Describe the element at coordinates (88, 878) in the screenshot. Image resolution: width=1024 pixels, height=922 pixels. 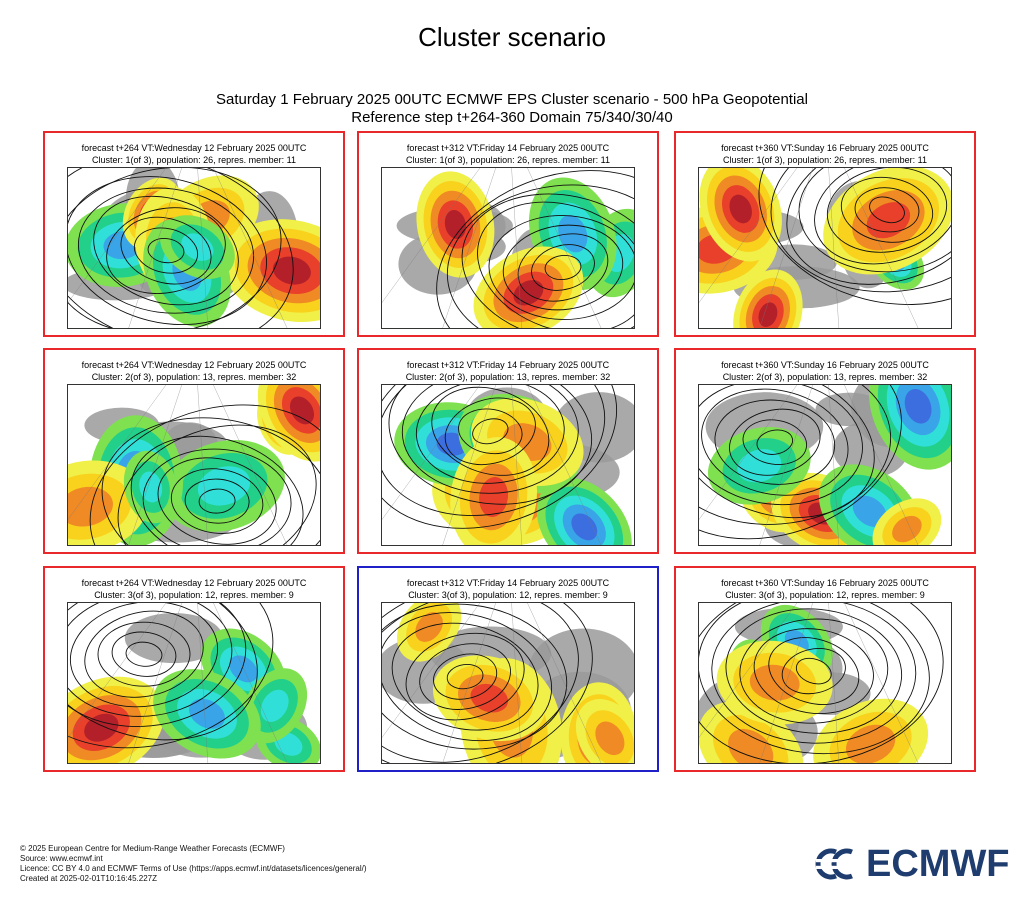
I see `footer-created: Created at 2025-02-01T10:16:45.227Z` at that location.